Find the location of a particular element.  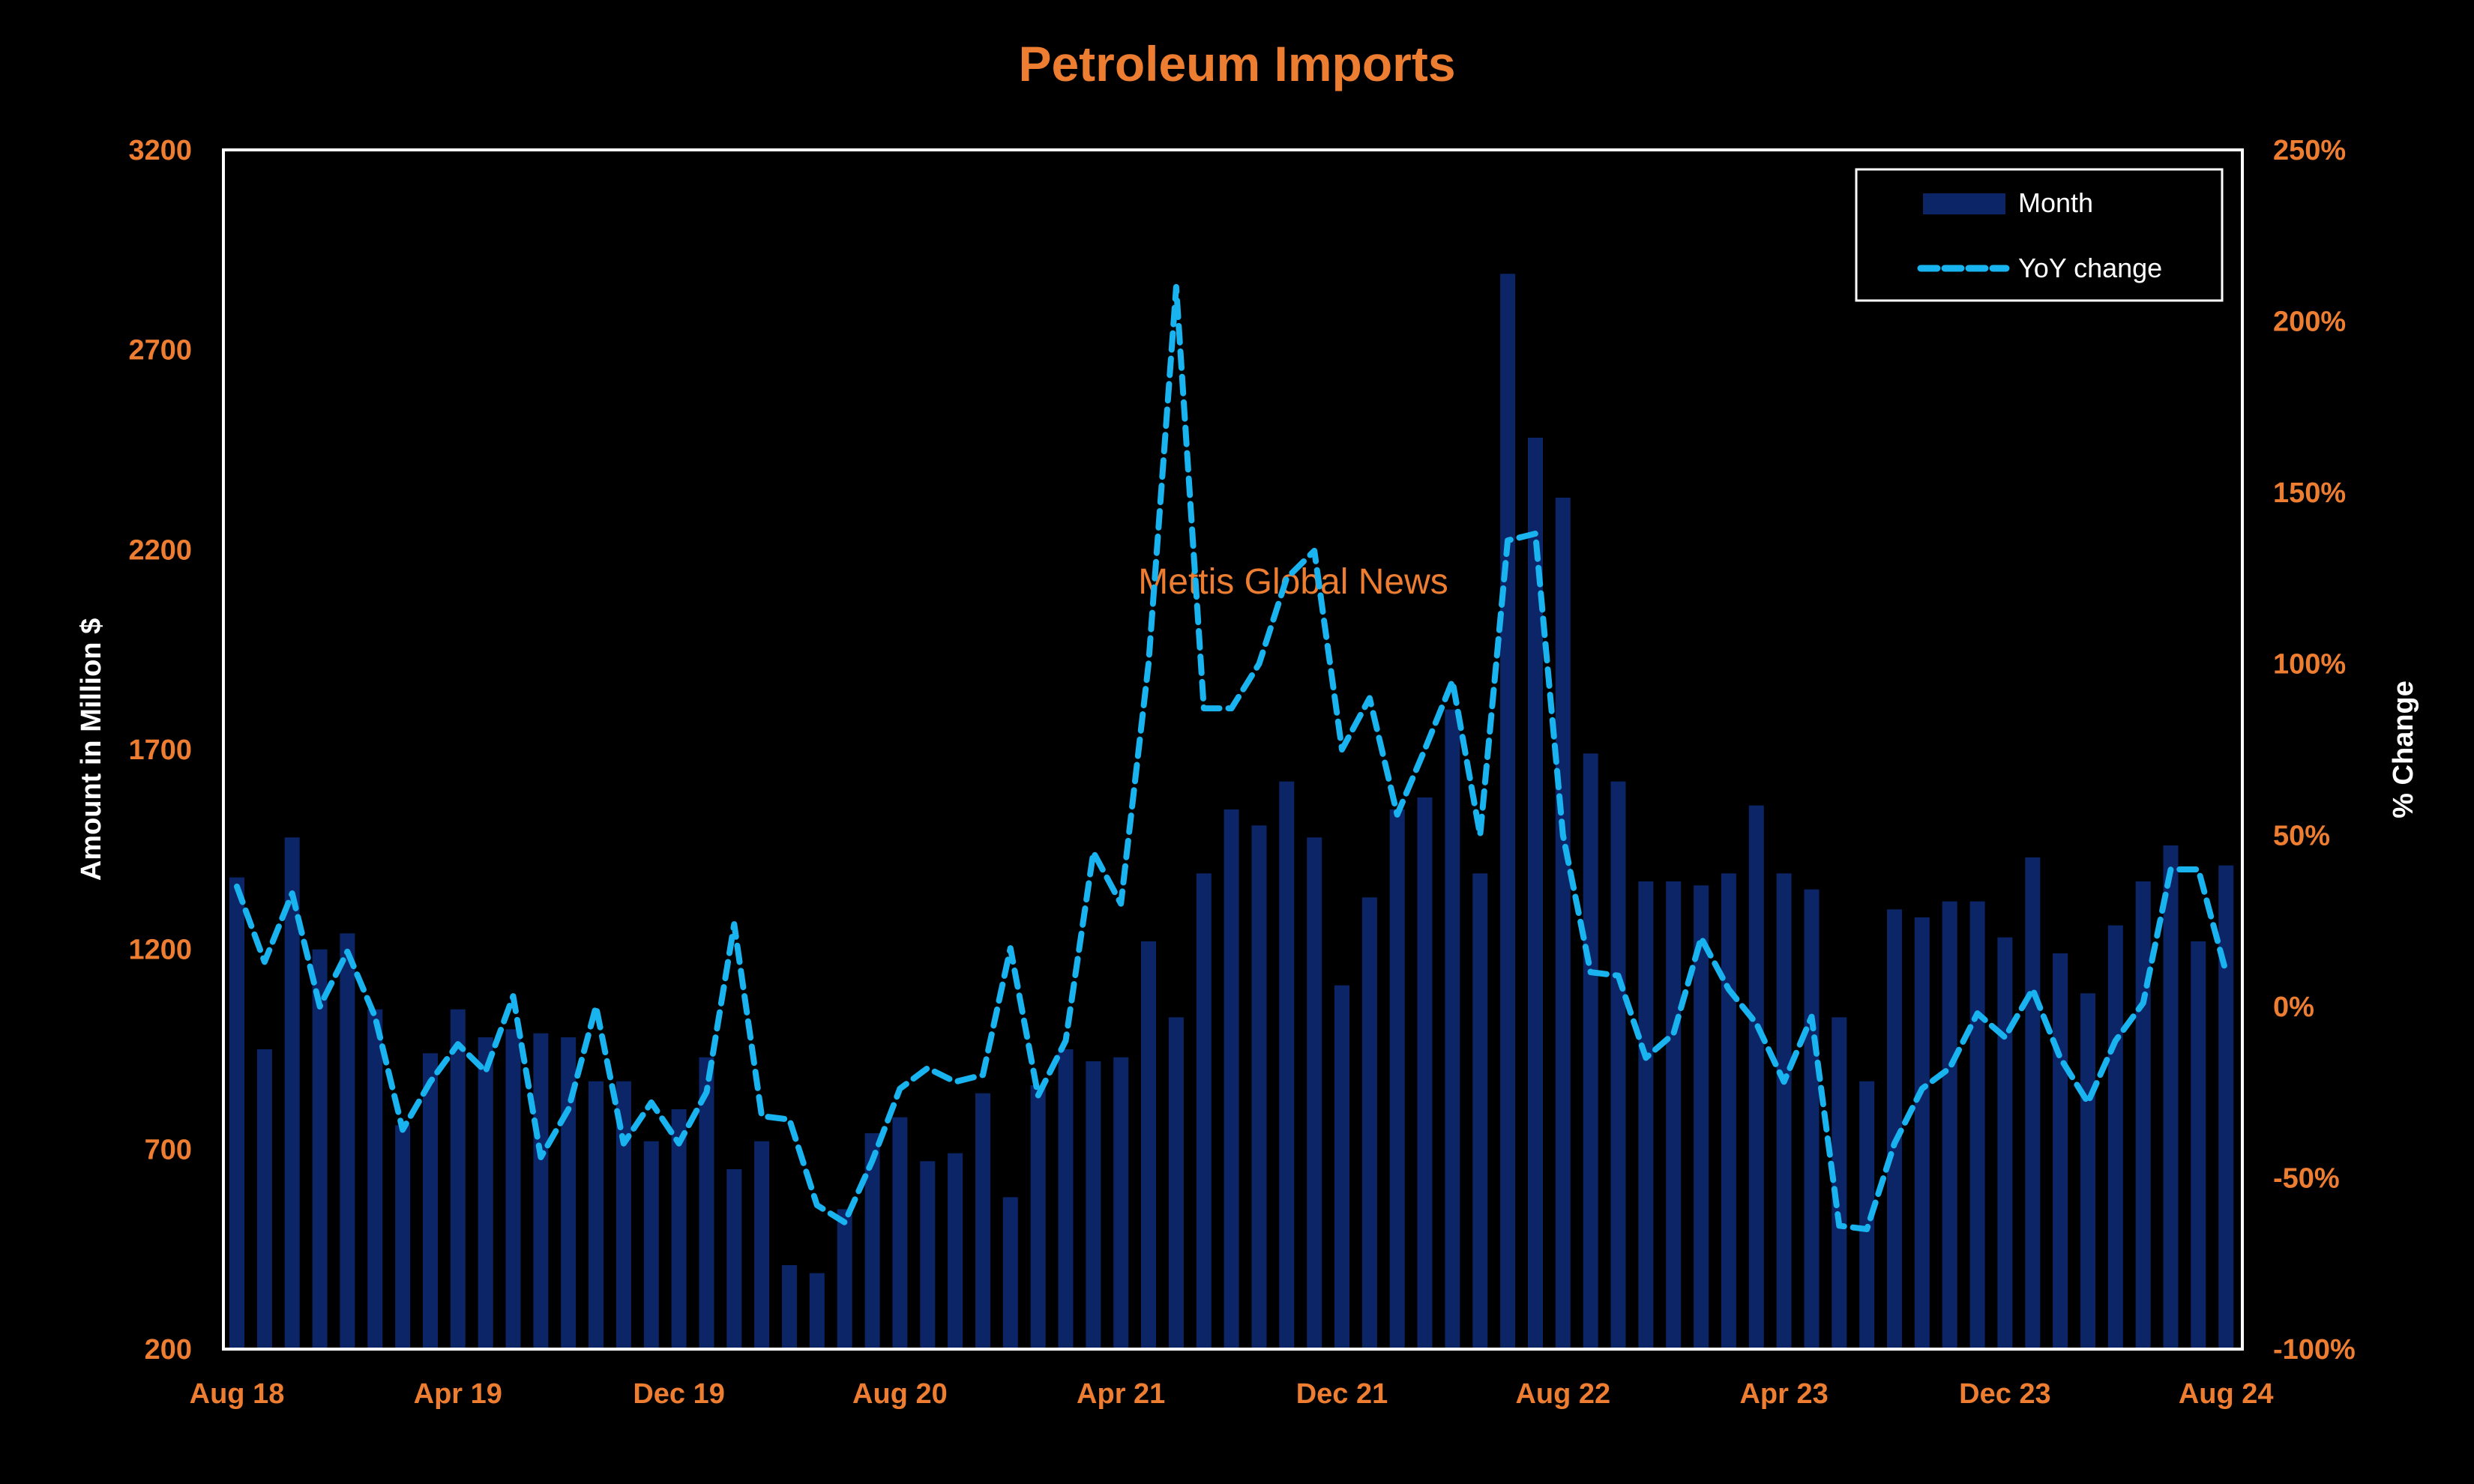

x-tick-label-9: Aug 24 is located at coordinates (2226, 1394).